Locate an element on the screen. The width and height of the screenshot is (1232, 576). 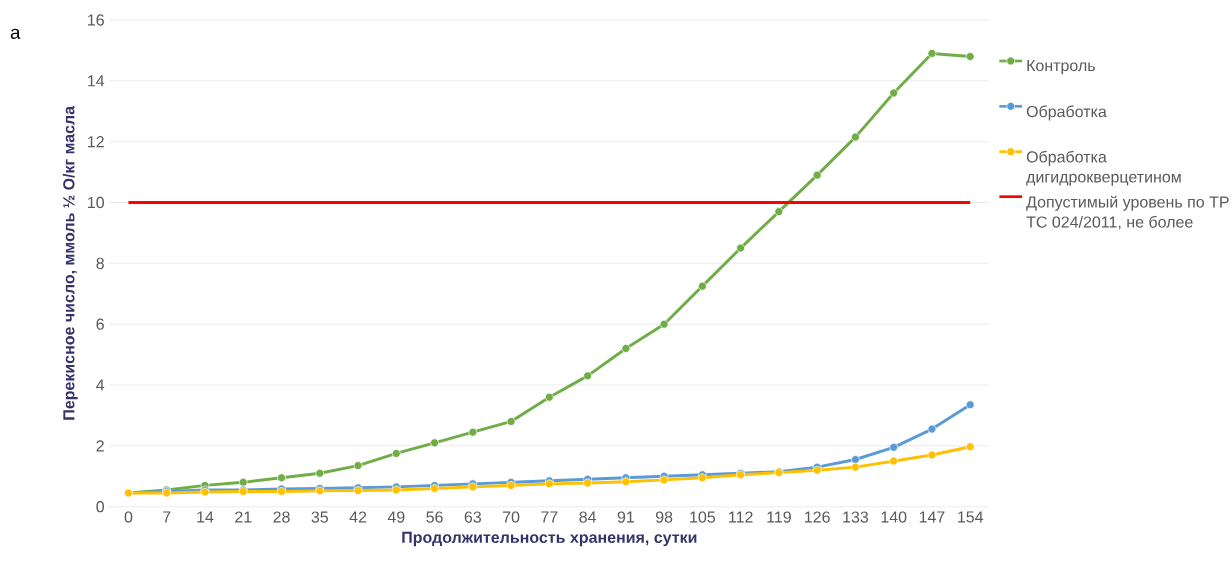
x-tick-label: 70 is located at coordinates (511, 517).